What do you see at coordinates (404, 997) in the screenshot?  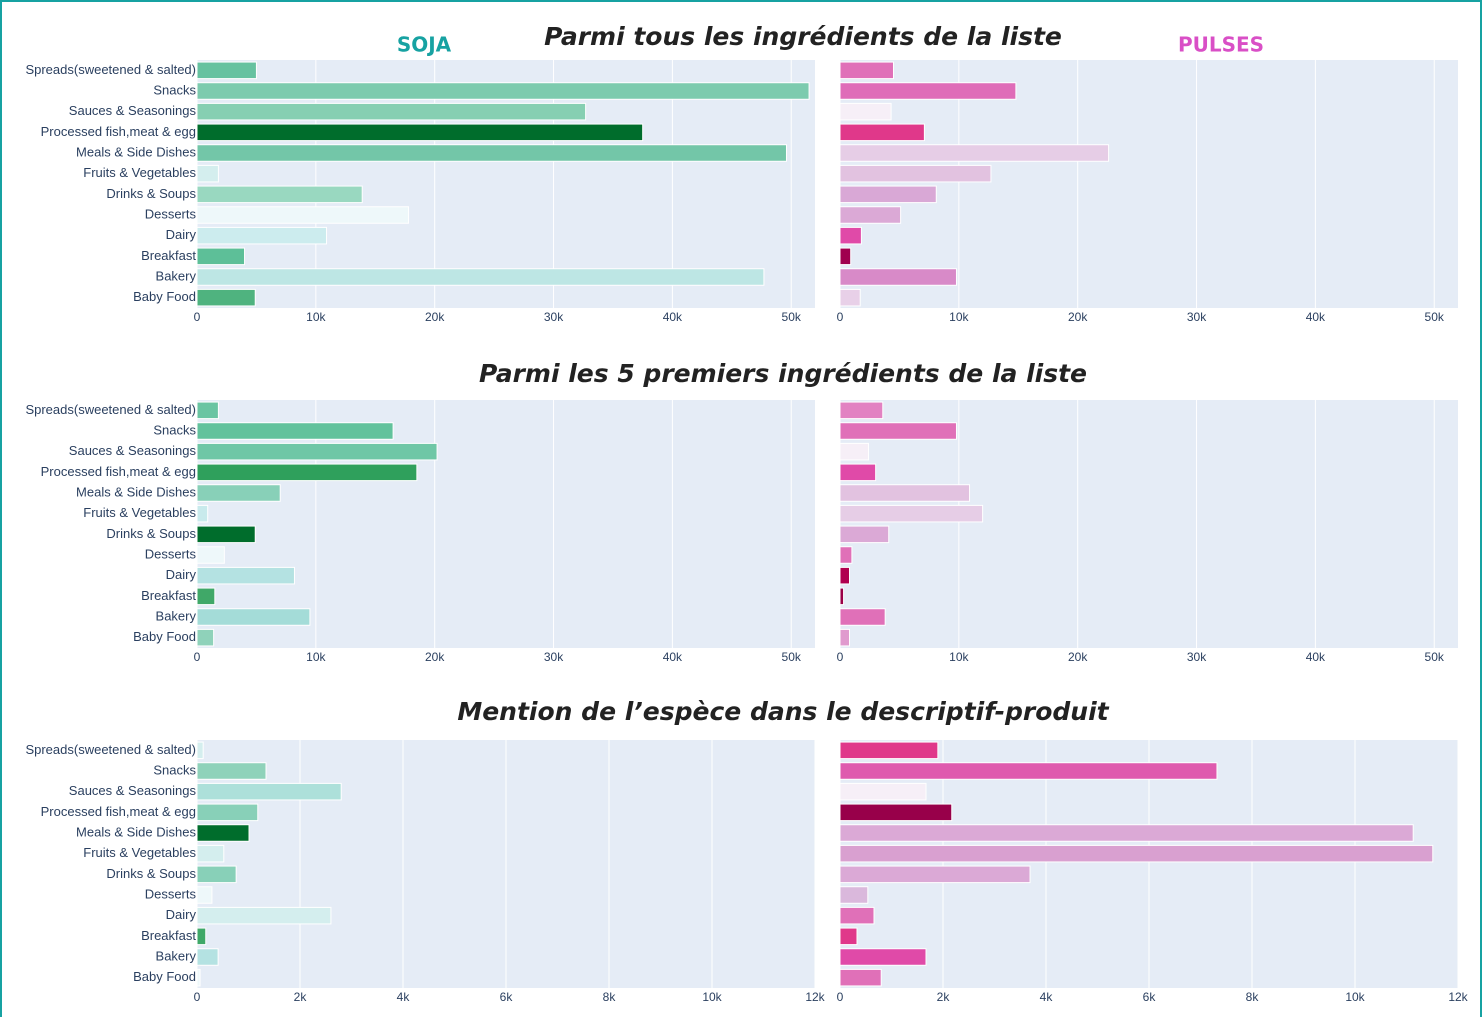 I see `x-tick-label: 4k` at bounding box center [404, 997].